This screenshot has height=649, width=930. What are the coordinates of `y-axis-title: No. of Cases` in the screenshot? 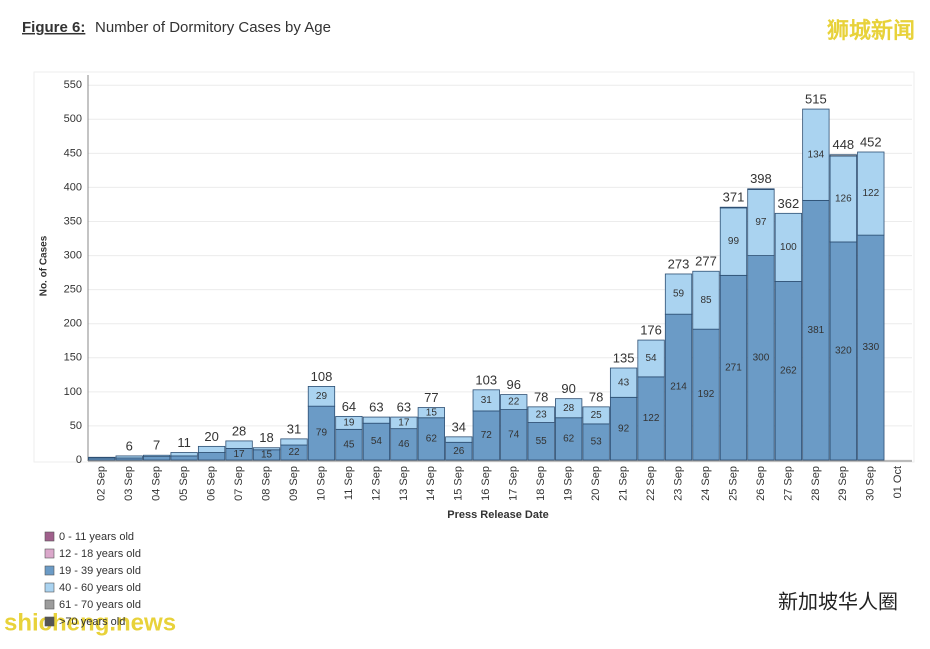 It's located at (44, 265).